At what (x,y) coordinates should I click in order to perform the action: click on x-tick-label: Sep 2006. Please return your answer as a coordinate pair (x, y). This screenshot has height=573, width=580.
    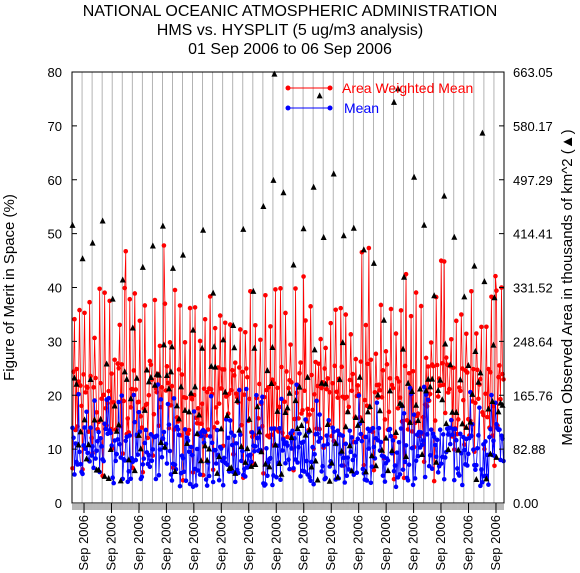
    Looking at the image, I should click on (413, 543).